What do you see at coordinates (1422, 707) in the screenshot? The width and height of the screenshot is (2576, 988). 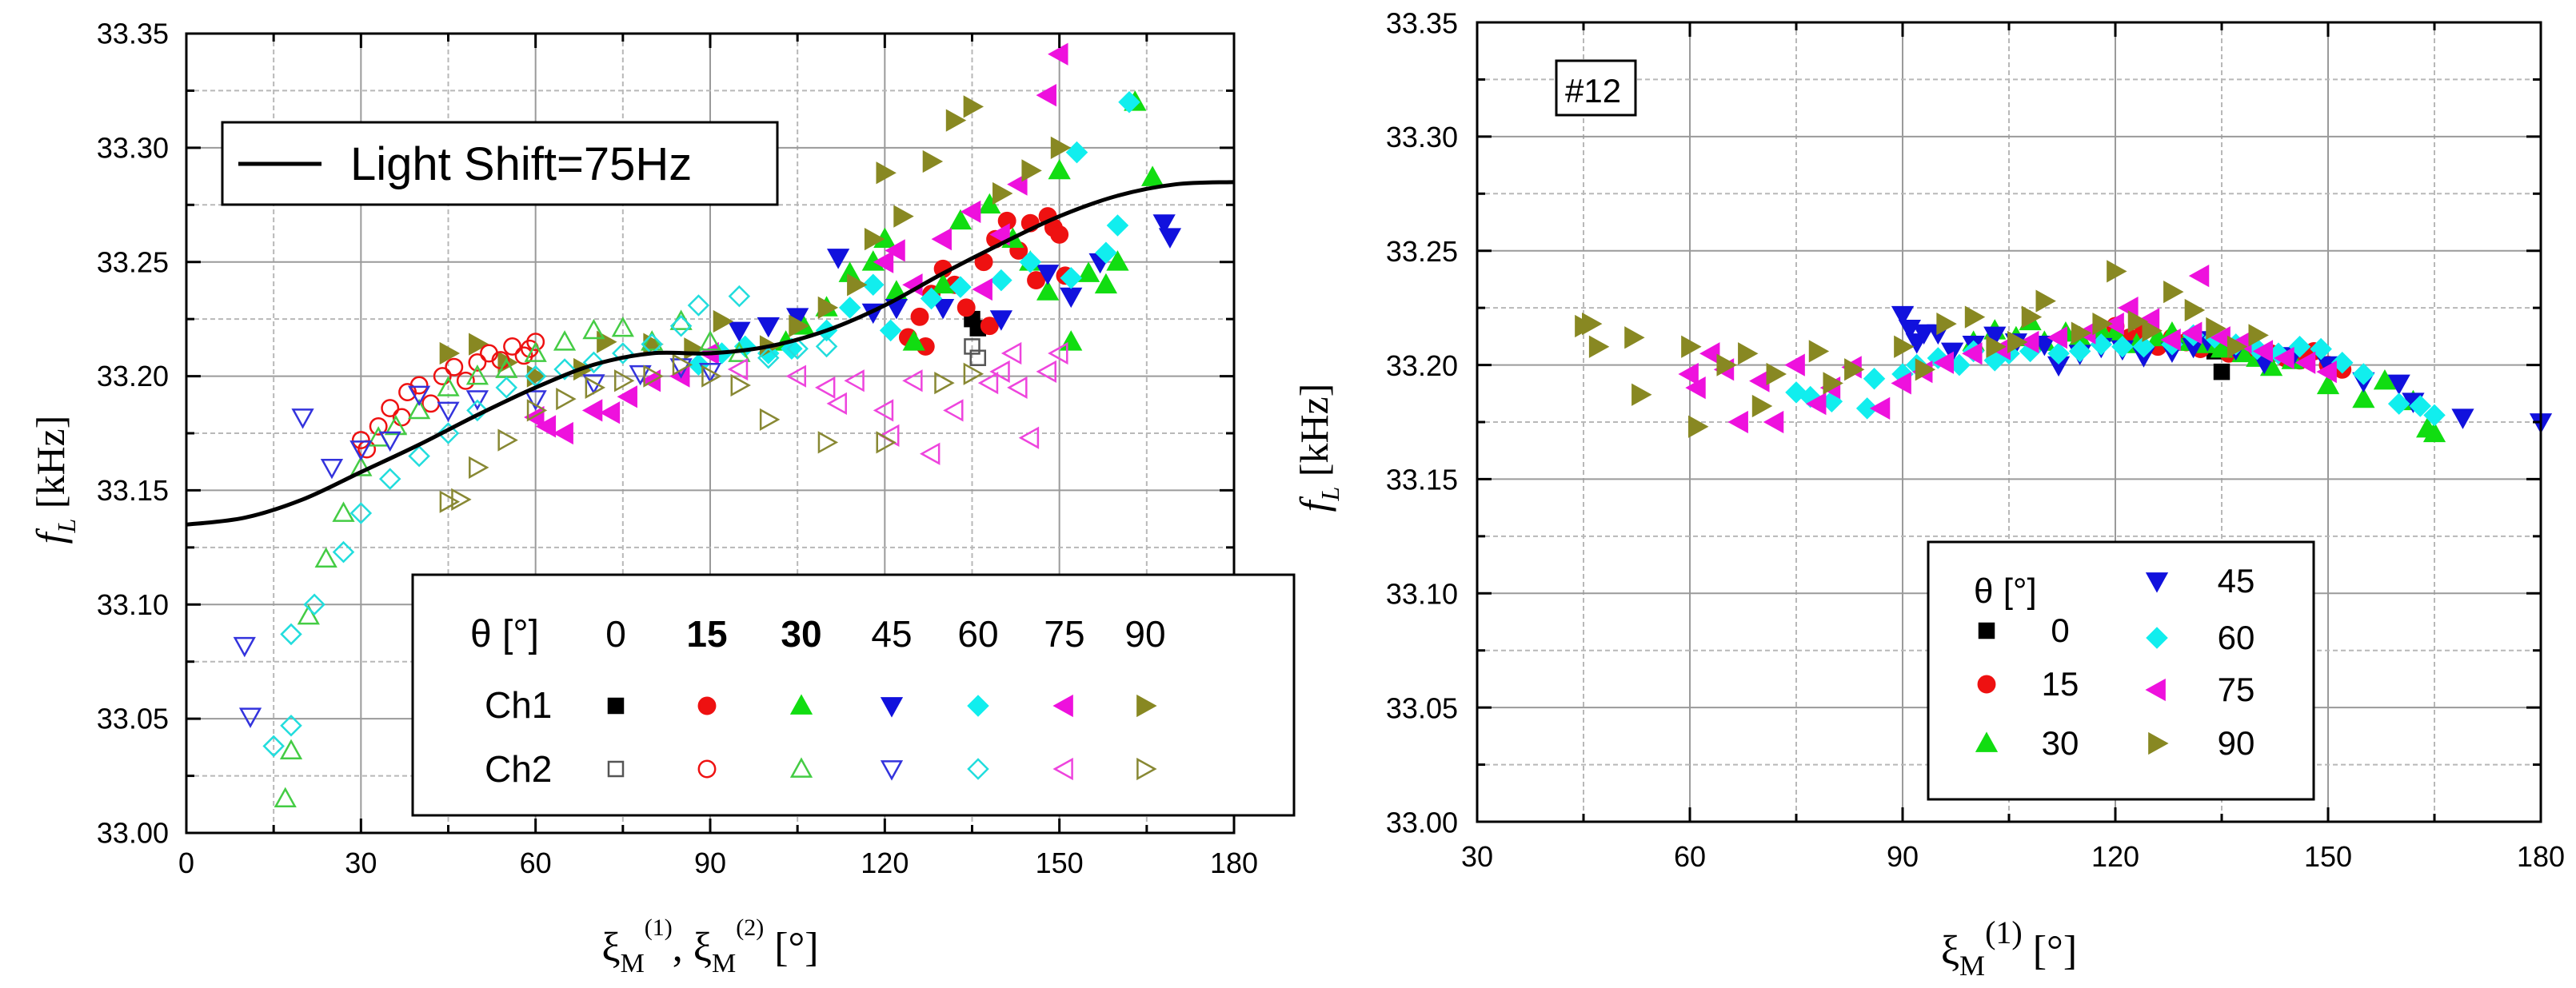 I see `y-tick-label: 33.05` at bounding box center [1422, 707].